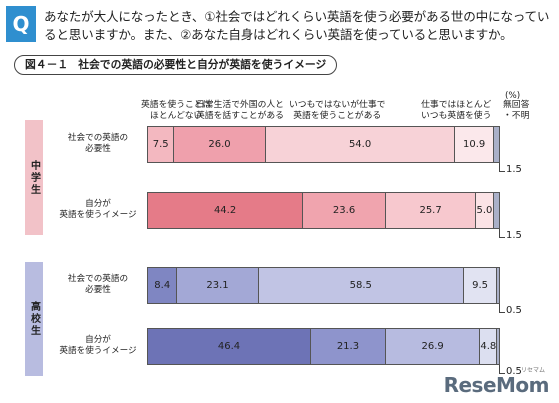  What do you see at coordinates (344, 210) in the screenshot?
I see `bar-segment: 23.6` at bounding box center [344, 210].